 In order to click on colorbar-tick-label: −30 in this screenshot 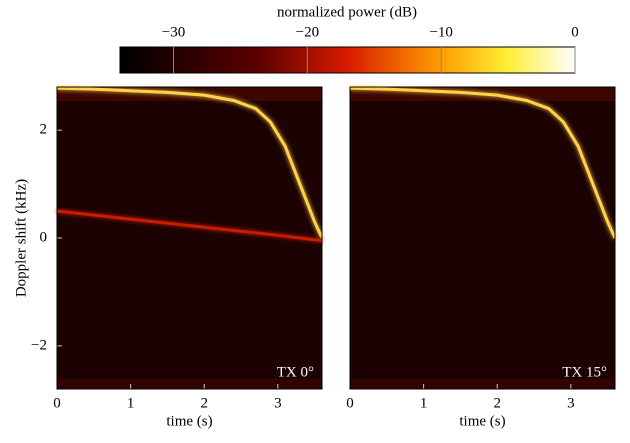, I will do `click(173, 32)`.